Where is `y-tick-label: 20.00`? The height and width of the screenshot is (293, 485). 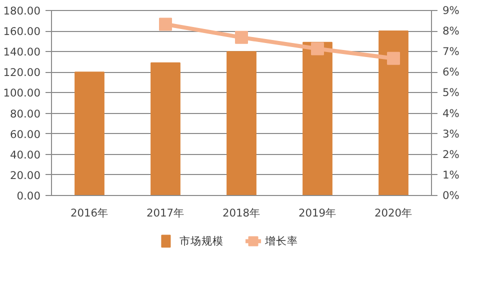
y-tick-label: 20.00 is located at coordinates (25, 175).